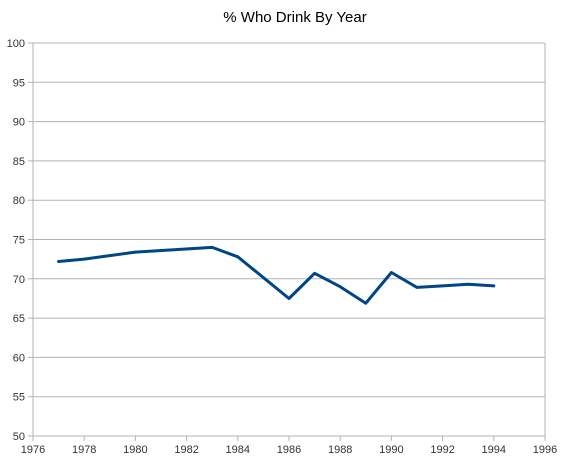 This screenshot has height=471, width=562. Describe the element at coordinates (391, 450) in the screenshot. I see `x-tick-label: 1990` at that location.